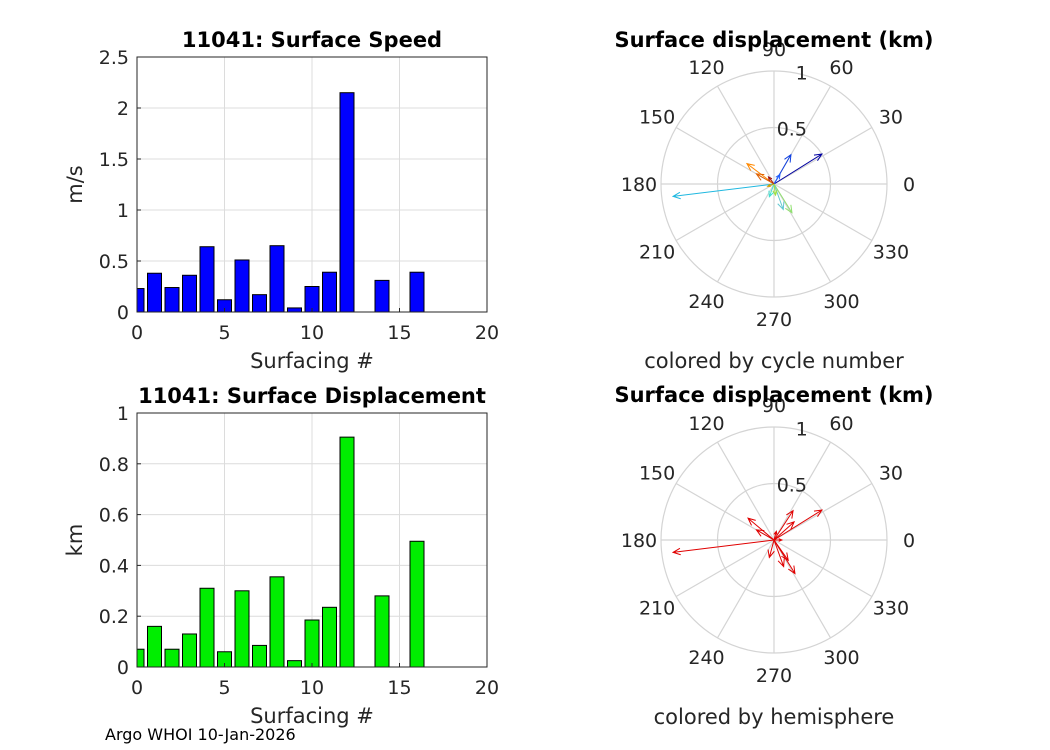 The image size is (1050, 750). I want to click on chart-title: 11041: Surface Speed, so click(312, 40).